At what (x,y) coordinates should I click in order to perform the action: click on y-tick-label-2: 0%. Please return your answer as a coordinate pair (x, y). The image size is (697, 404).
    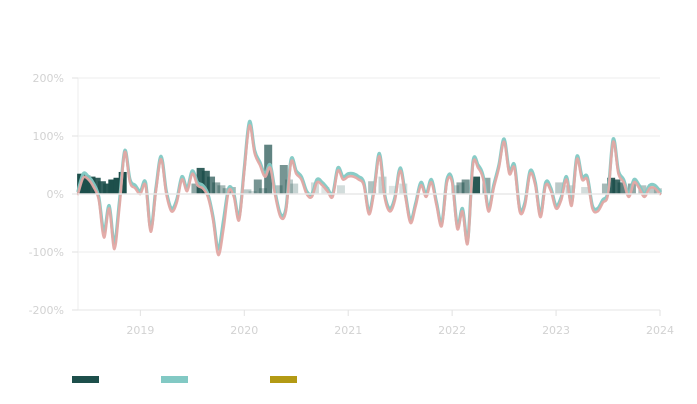
    Looking at the image, I should click on (55, 194).